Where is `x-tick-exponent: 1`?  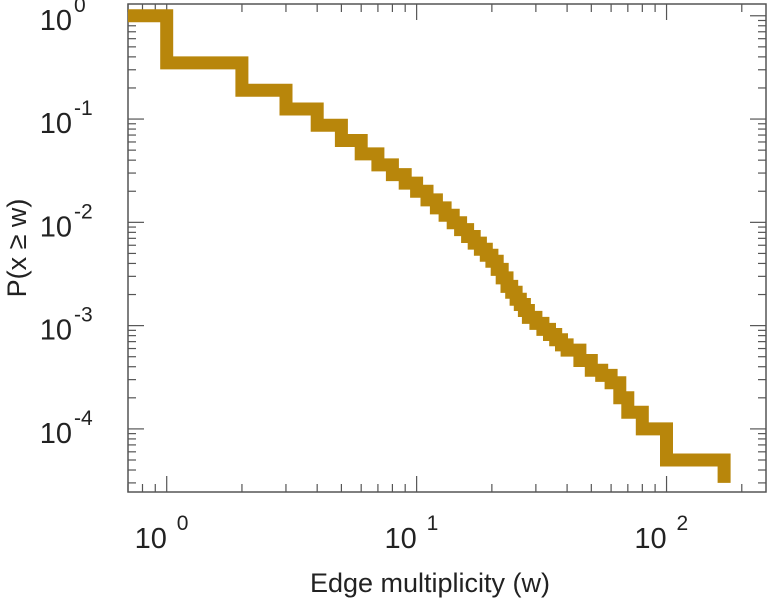
x-tick-exponent: 1 is located at coordinates (433, 523).